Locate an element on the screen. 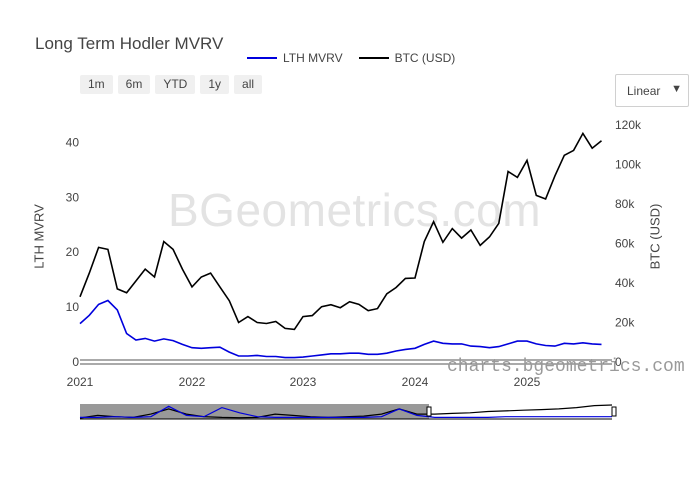  left-axis-ticks: 0 10 20 30 40 is located at coordinates (73, 252).